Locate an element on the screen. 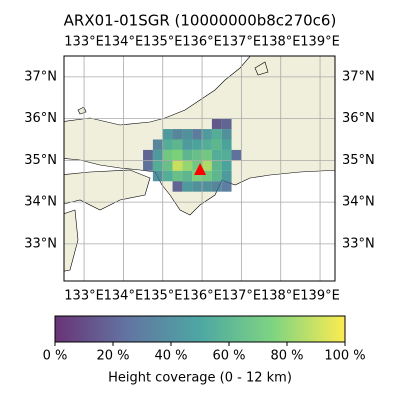  colorbar-tick-label: 80 % is located at coordinates (286, 356).